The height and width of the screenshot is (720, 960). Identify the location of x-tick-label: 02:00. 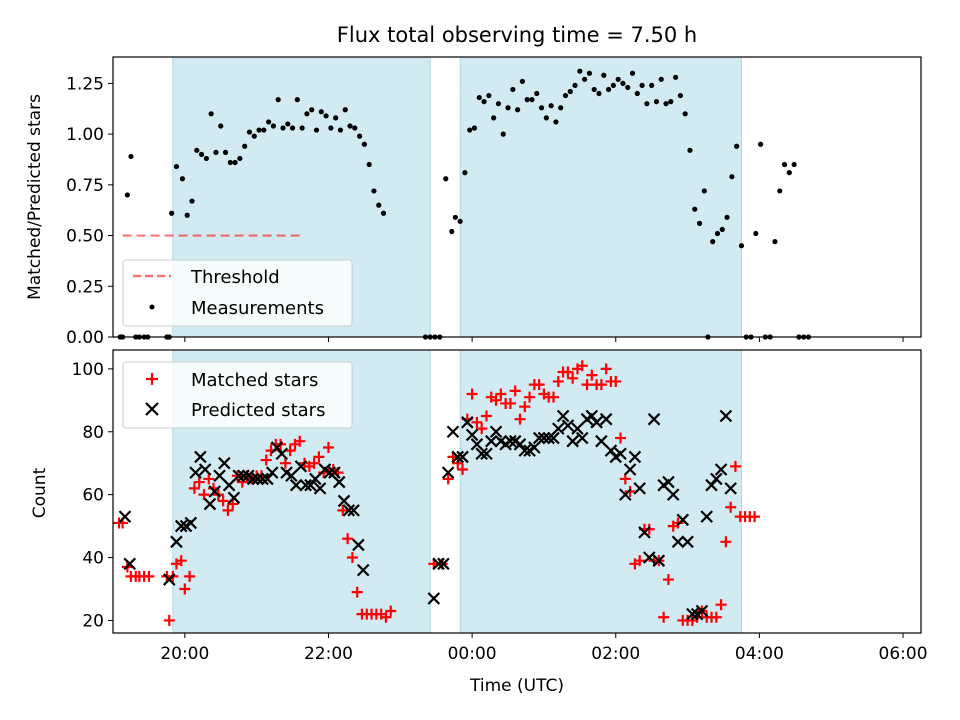
(615, 654).